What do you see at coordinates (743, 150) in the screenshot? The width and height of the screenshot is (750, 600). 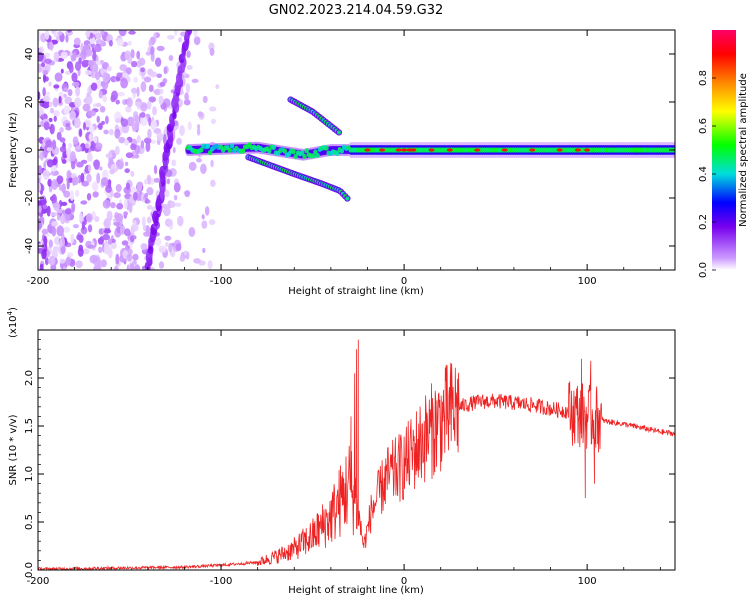 I see `colorbar-label: Normalized spectral amplitude` at bounding box center [743, 150].